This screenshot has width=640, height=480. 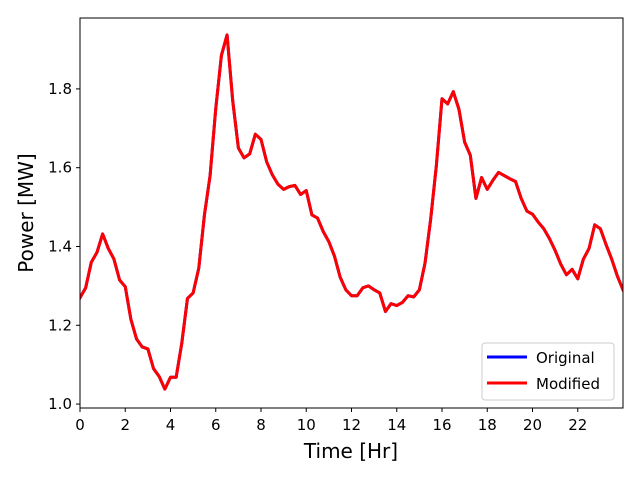 I want to click on legend-label-modified: Modified, so click(x=568, y=384).